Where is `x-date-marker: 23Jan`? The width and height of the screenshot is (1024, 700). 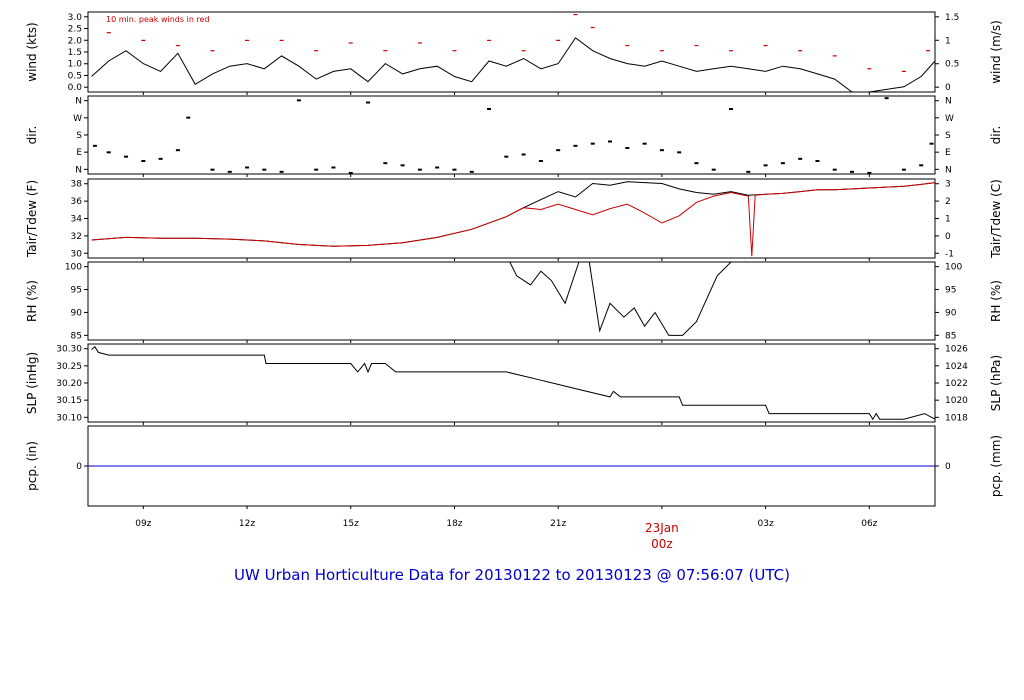 x-date-marker: 23Jan is located at coordinates (662, 528).